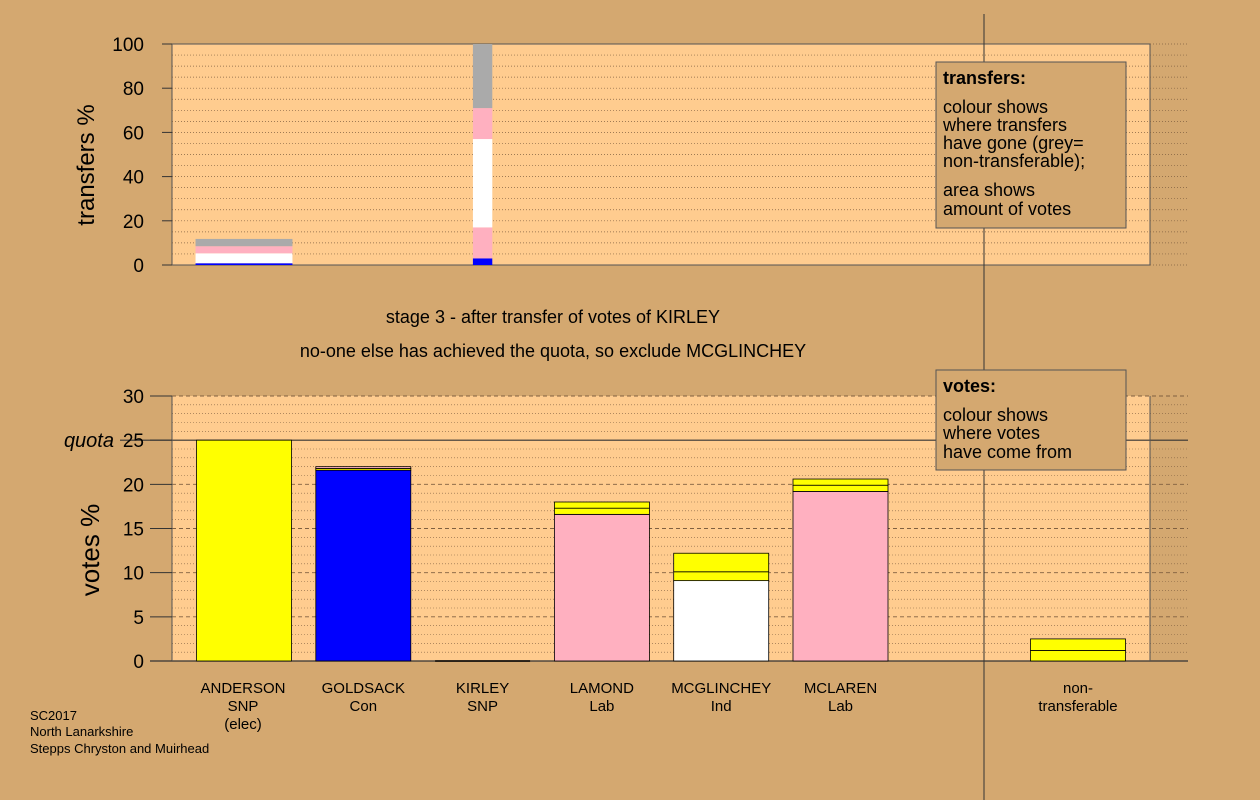 The height and width of the screenshot is (800, 1260). Describe the element at coordinates (133, 574) in the screenshot. I see `tick-label: 10` at that location.